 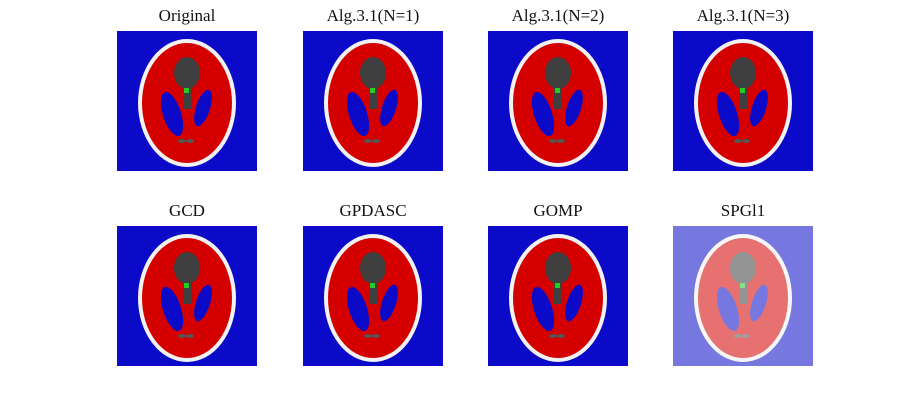 What do you see at coordinates (557, 210) in the screenshot?
I see `panel-title: GOMP` at bounding box center [557, 210].